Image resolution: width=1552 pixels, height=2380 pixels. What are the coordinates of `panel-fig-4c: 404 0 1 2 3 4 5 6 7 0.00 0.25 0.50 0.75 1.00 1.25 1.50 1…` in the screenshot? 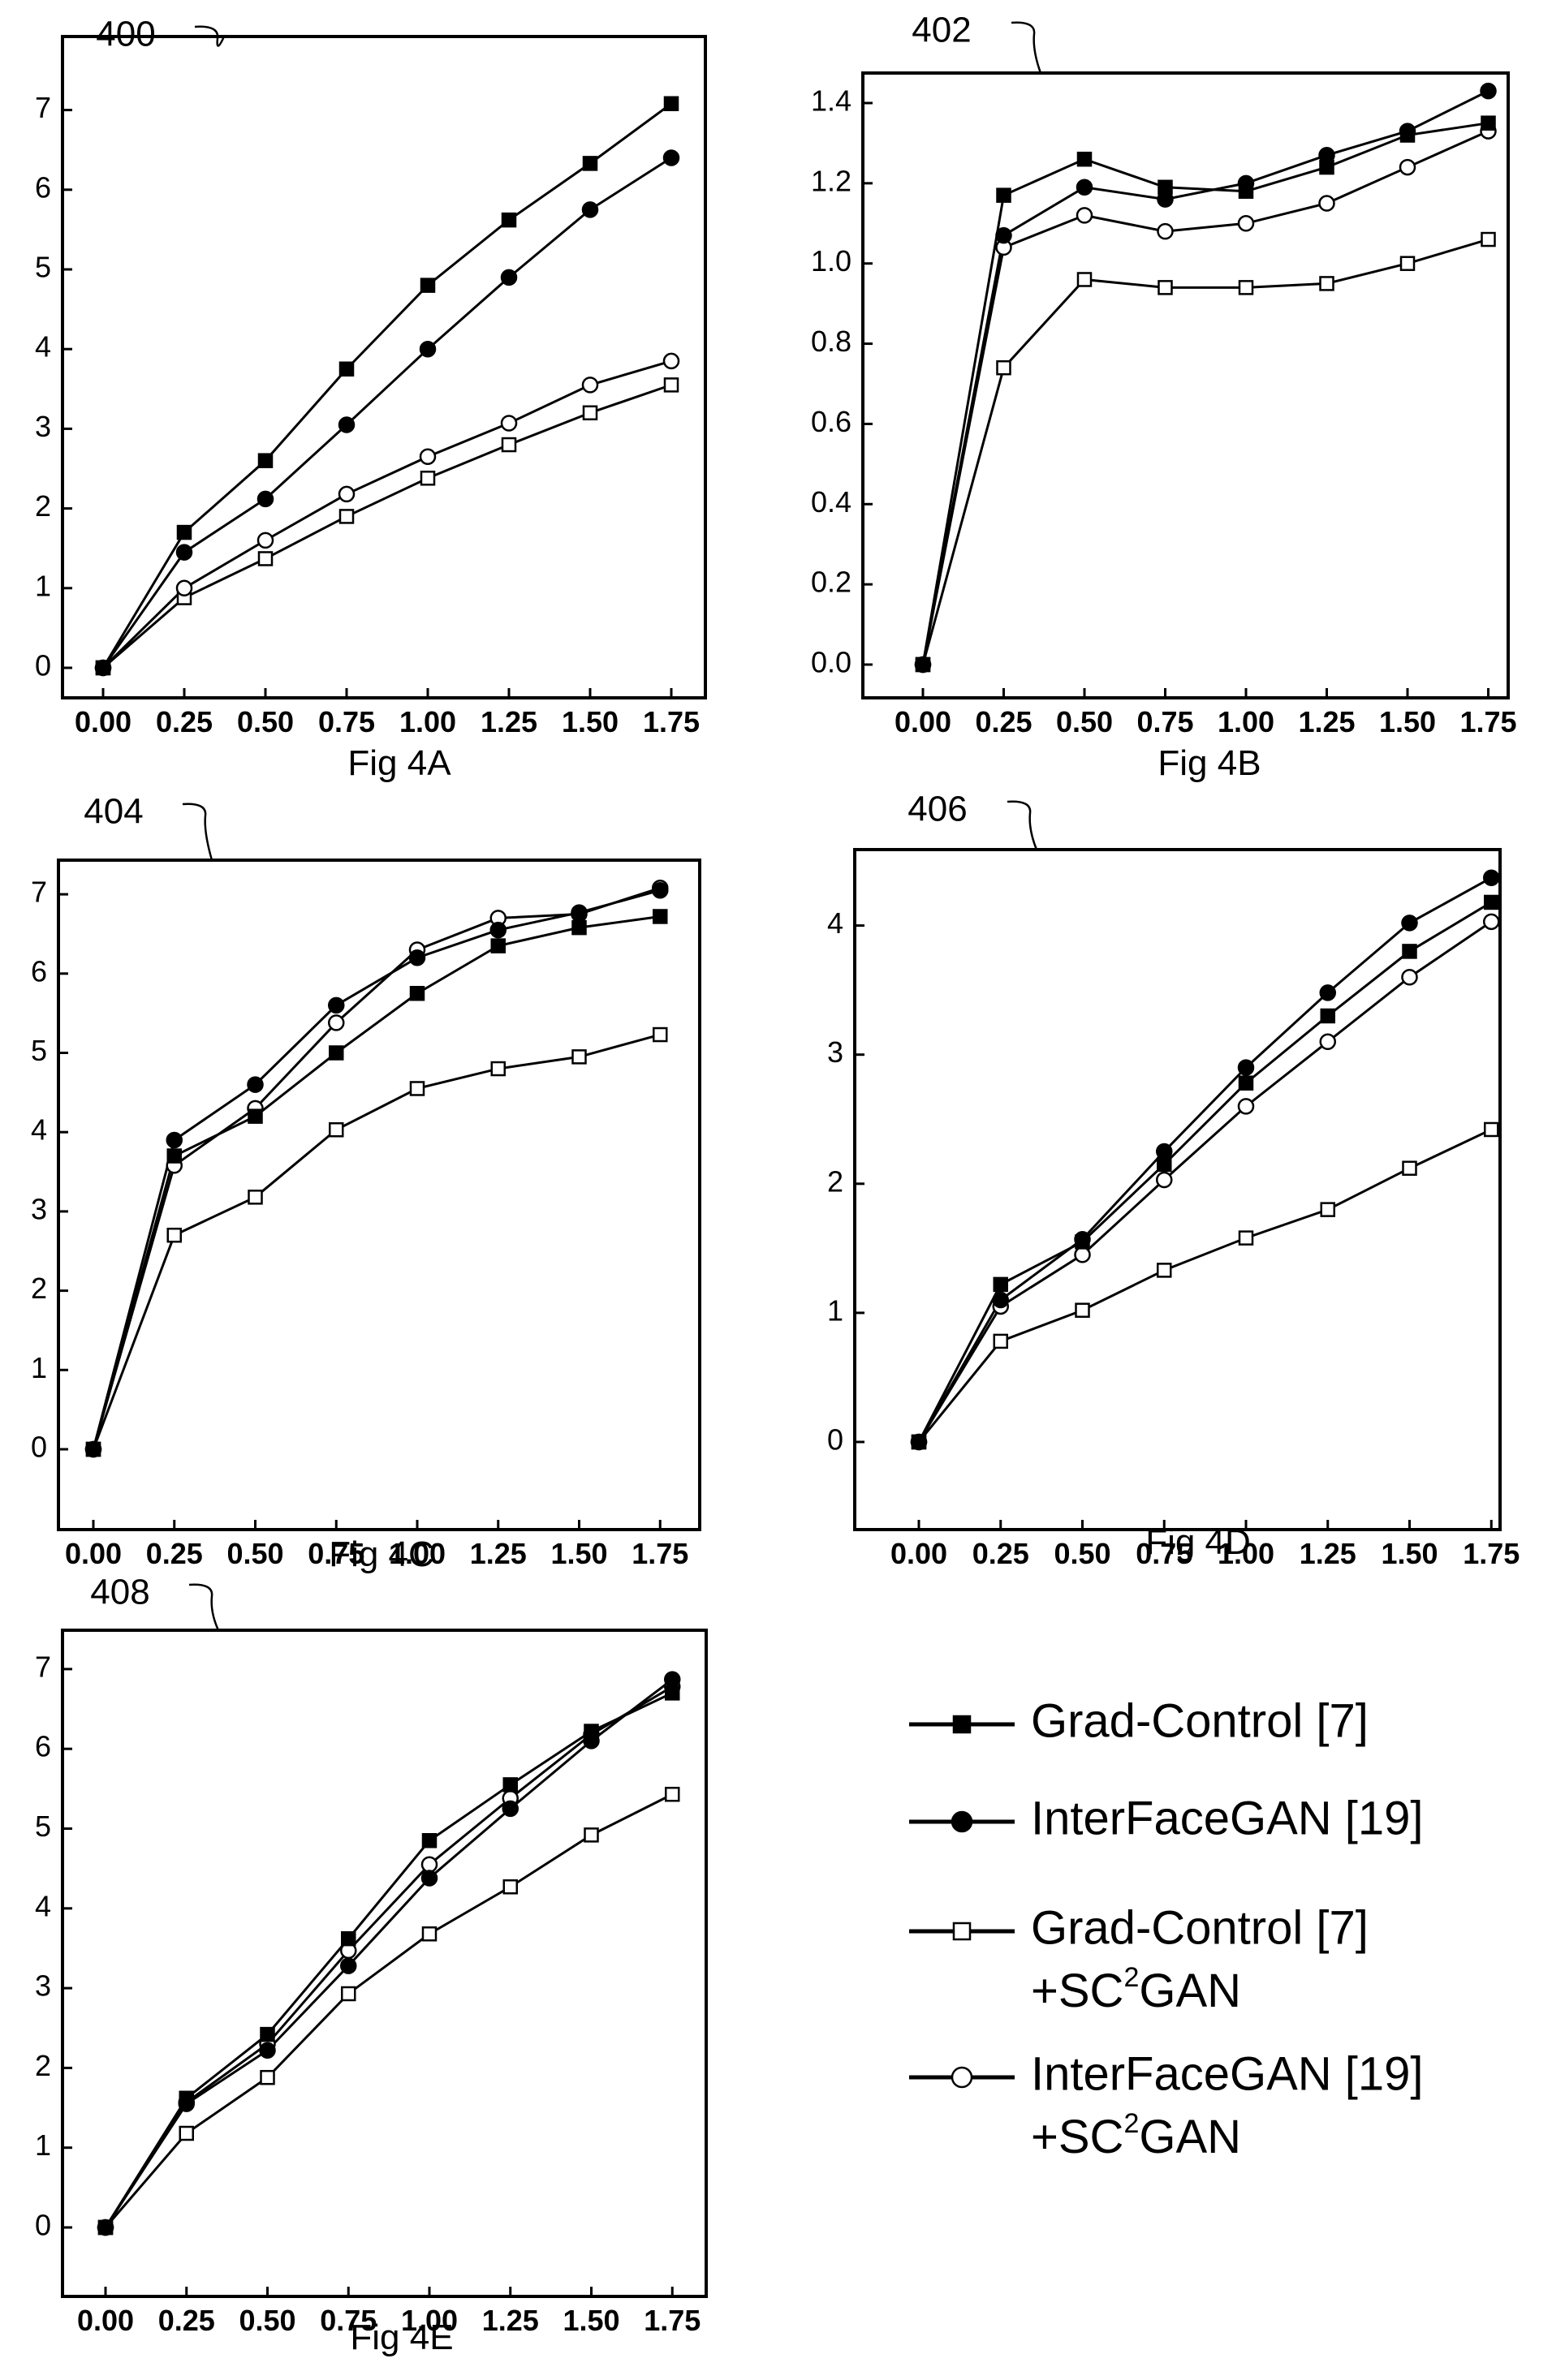 It's located at (366, 1183).